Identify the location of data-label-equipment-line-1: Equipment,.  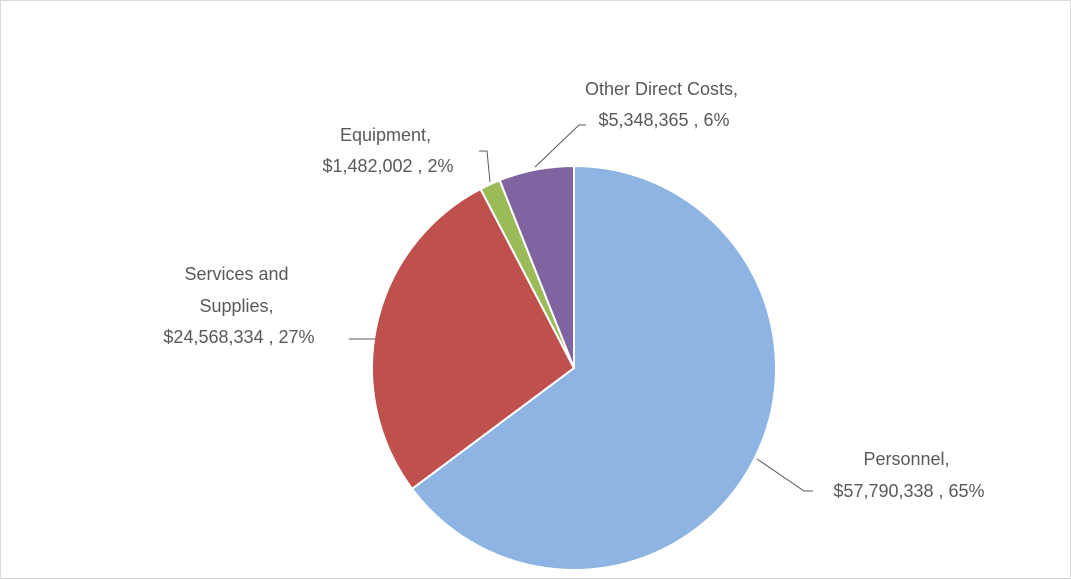
(385, 135).